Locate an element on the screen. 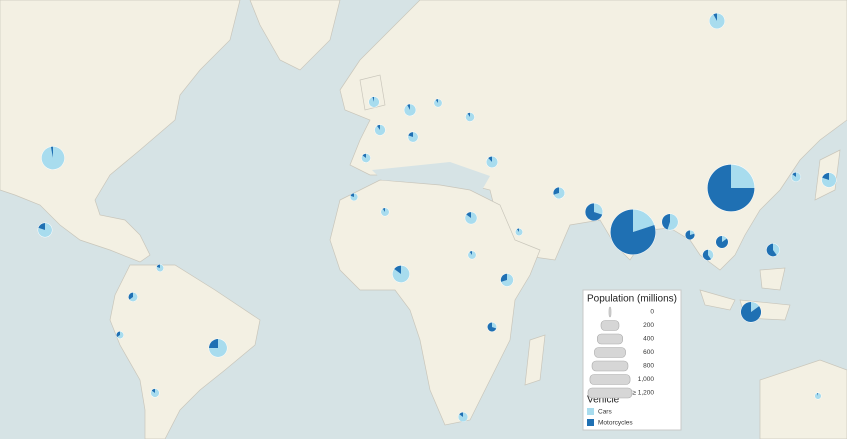  legend-size-label: ≥ 1,200 is located at coordinates (643, 393).